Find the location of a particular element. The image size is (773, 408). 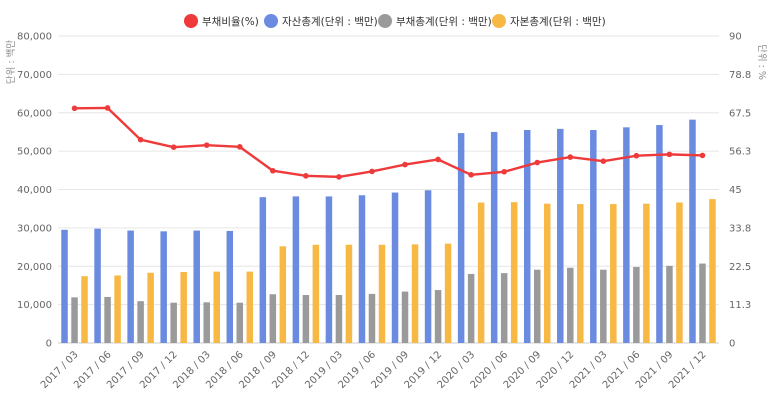

y-right-tick-label: 11.3 is located at coordinates (740, 305).